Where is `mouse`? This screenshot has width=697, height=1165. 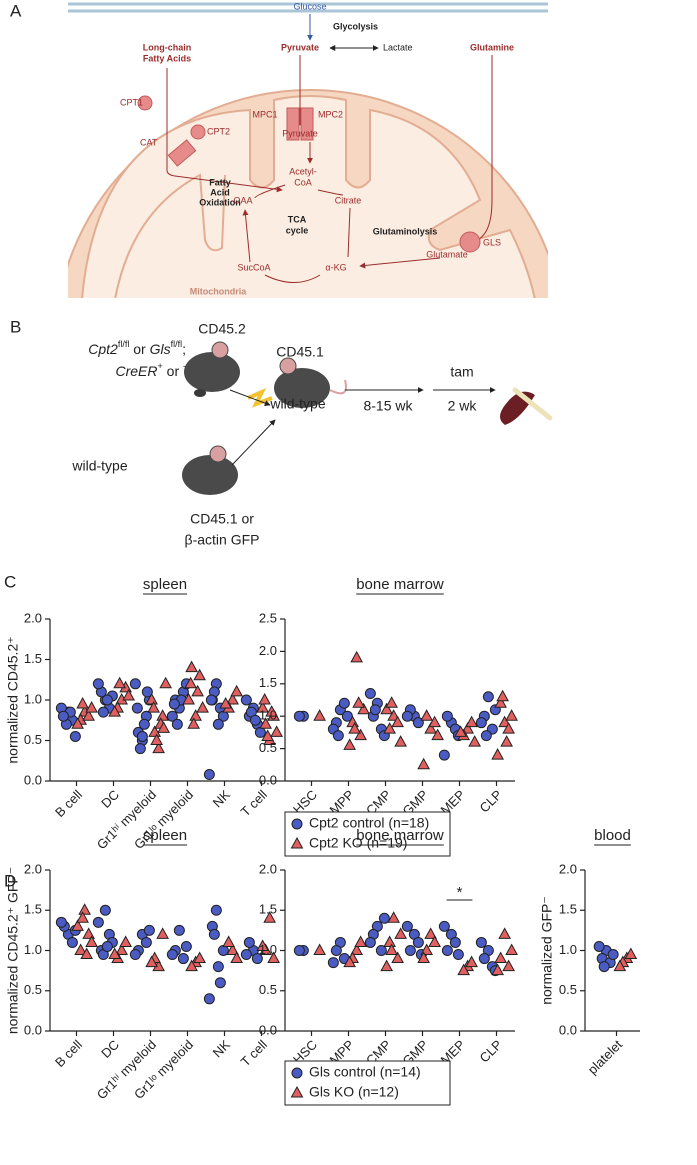 mouse is located at coordinates (212, 369).